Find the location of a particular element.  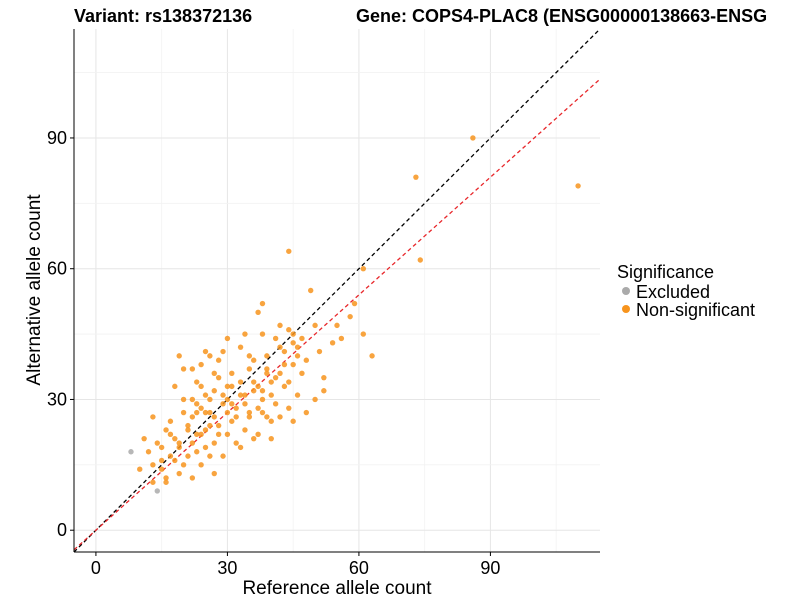

legend-swatch-non-significant is located at coordinates (626, 309).